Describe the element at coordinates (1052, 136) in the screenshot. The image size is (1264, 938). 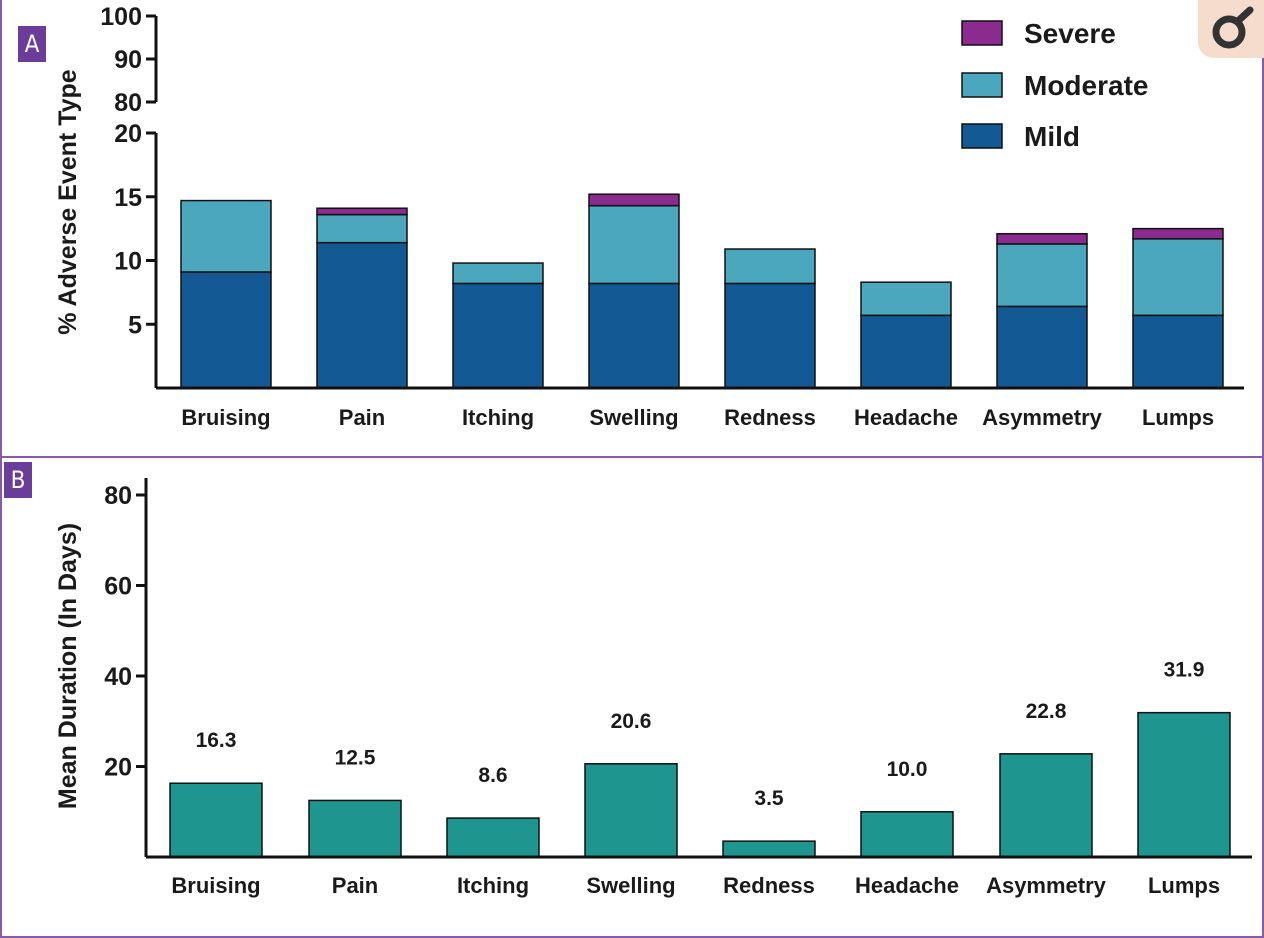
I see `legend-label-mild: Mild` at that location.